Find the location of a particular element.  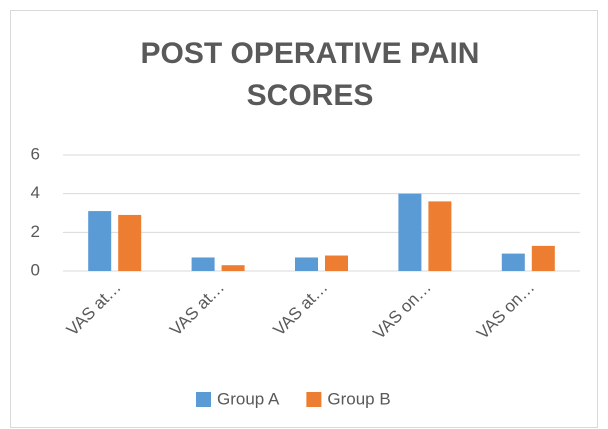

y-tick-label: 2 is located at coordinates (35, 231).